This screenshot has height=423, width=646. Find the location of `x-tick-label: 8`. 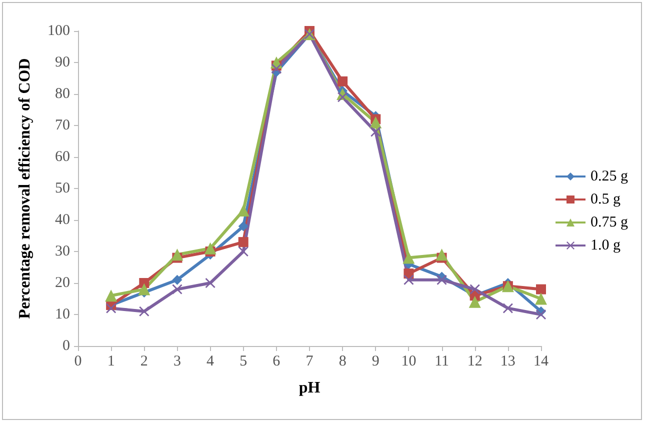

x-tick-label: 8 is located at coordinates (342, 362).